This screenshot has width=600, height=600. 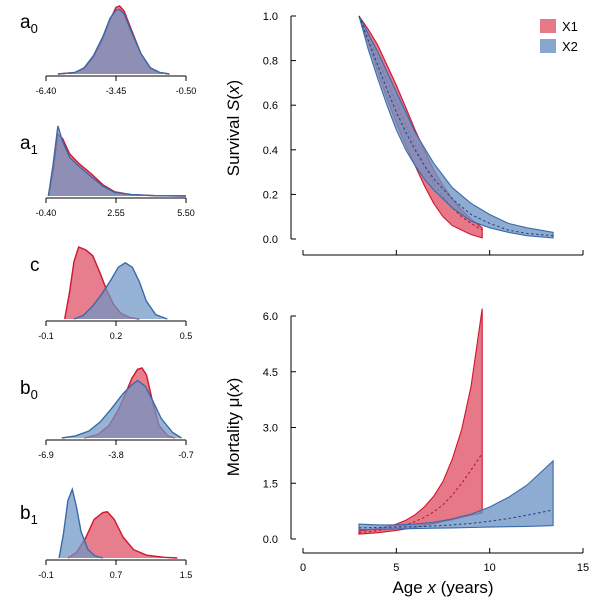 I want to click on y-tick-label: 0.8, so click(x=270, y=62).